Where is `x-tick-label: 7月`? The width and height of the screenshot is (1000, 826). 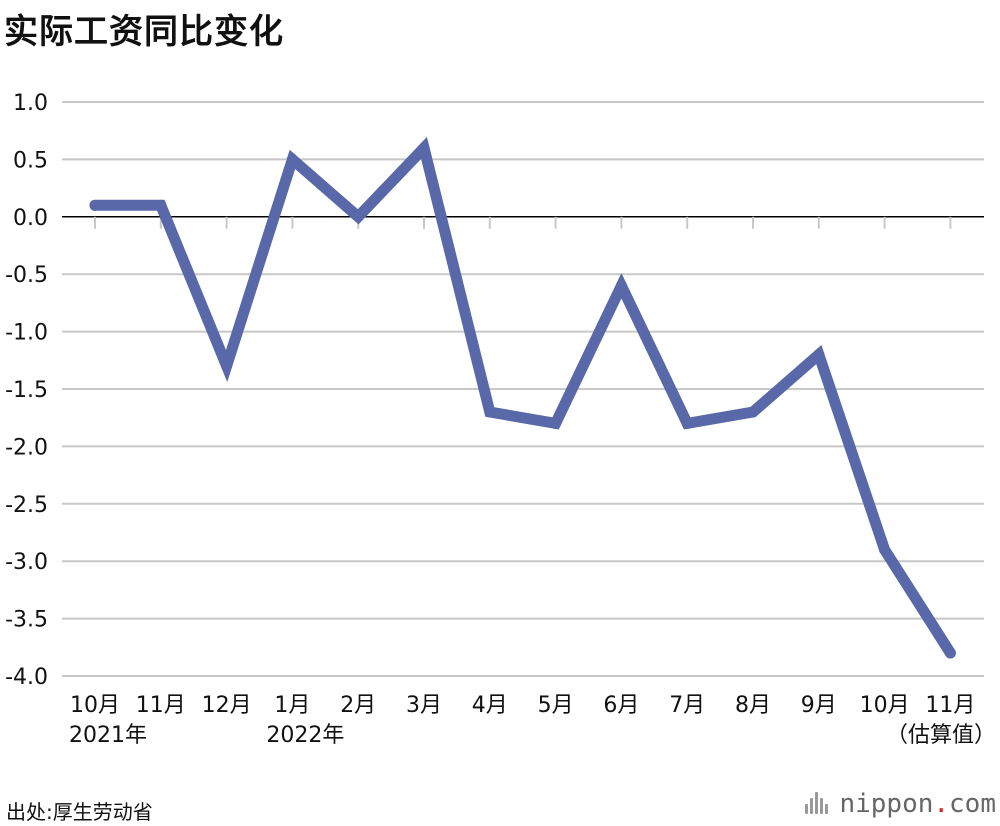 x-tick-label: 7月 is located at coordinates (687, 705).